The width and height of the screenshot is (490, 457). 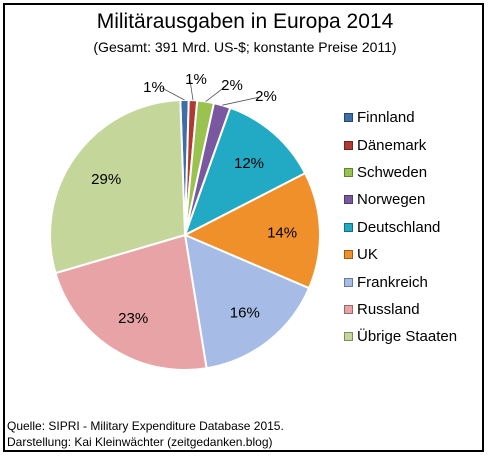 I want to click on data-label-uebrige-staaten: 29%, so click(x=106, y=179).